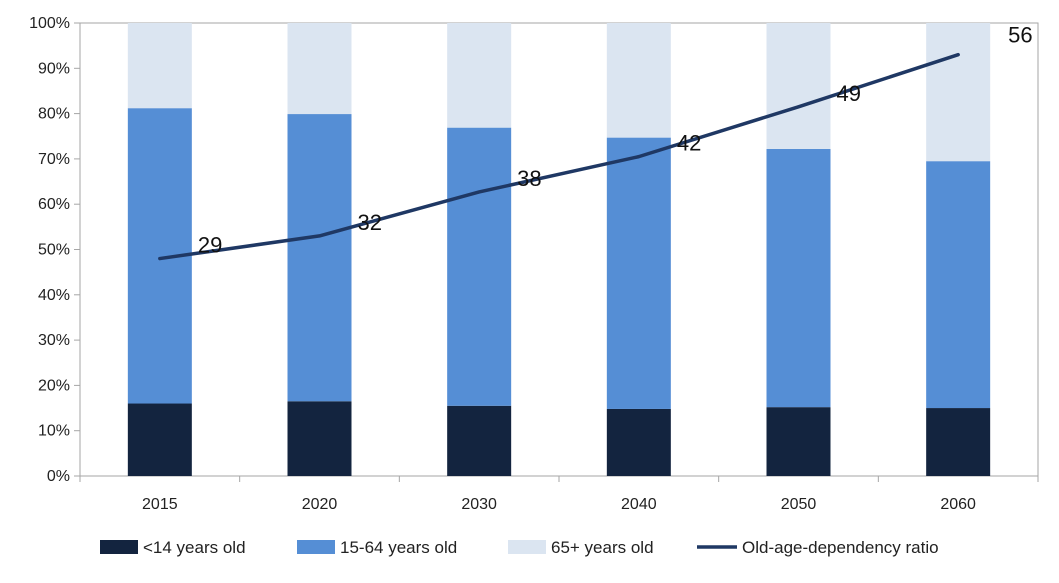 This screenshot has height=583, width=1059. What do you see at coordinates (54, 204) in the screenshot?
I see `y-tick-label: 60%` at bounding box center [54, 204].